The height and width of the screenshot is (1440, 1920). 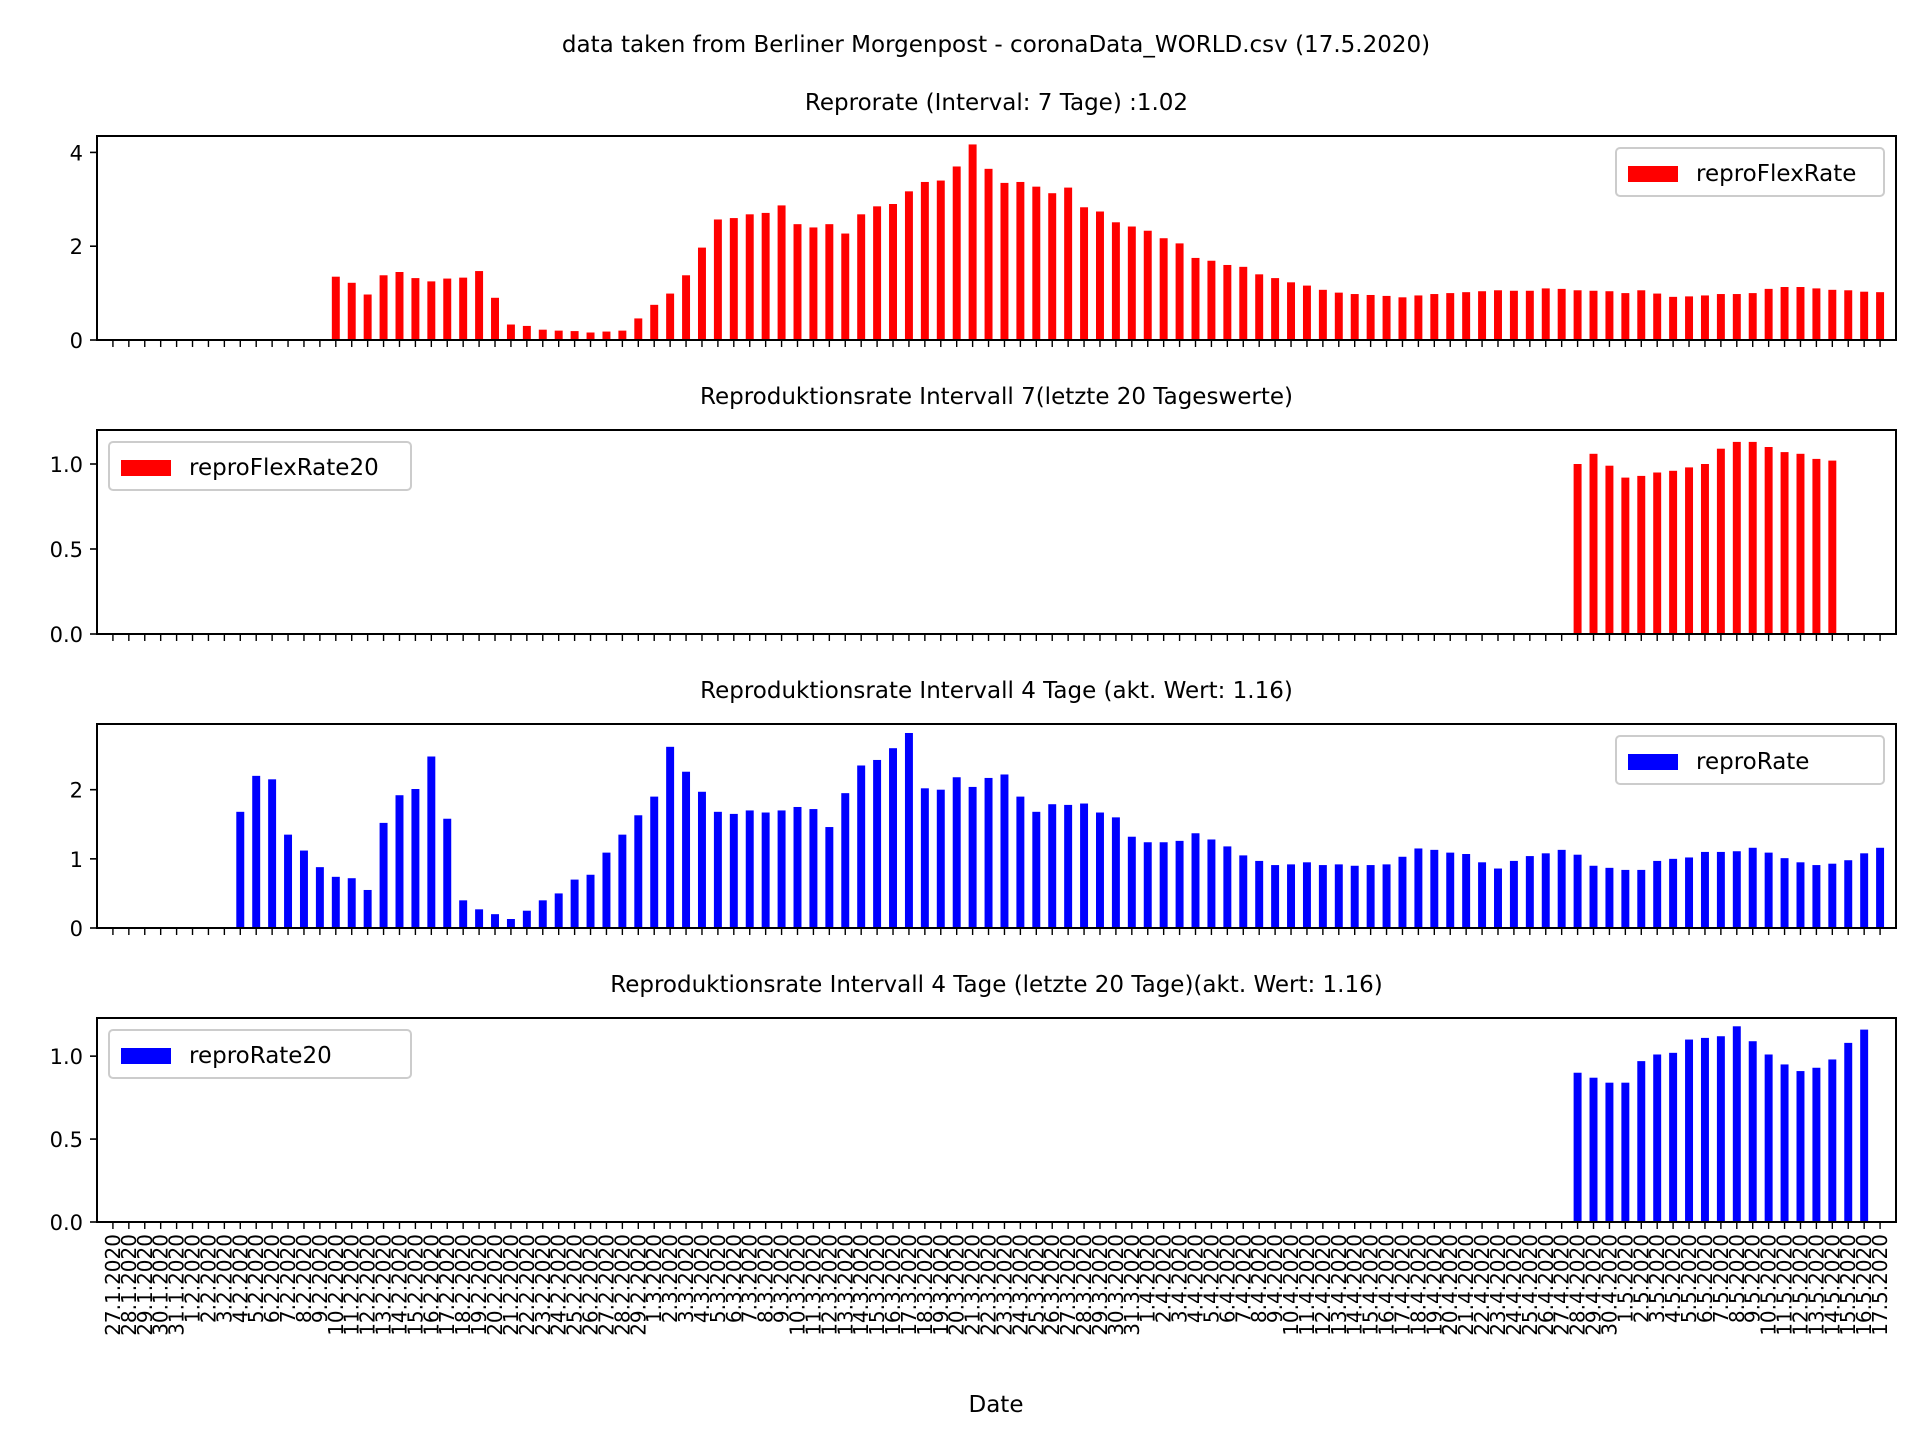 What do you see at coordinates (797, 1285) in the screenshot?
I see `x-tick-label: 10.3.2020` at bounding box center [797, 1285].